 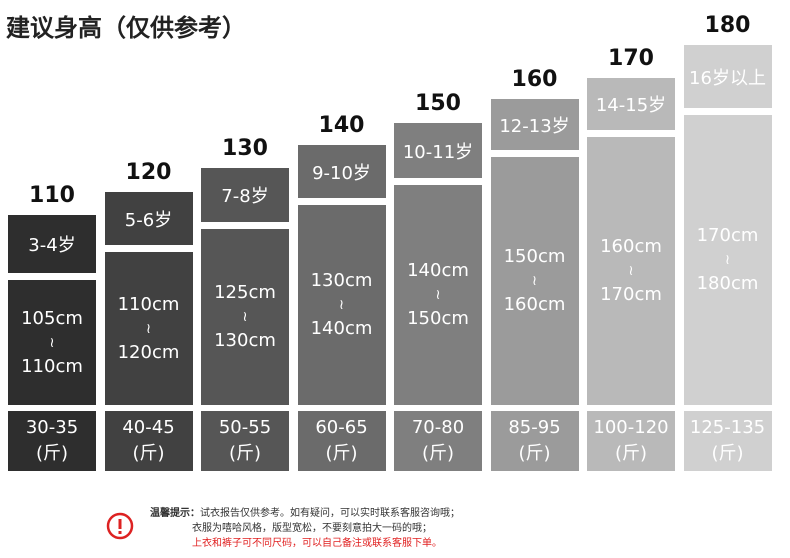 I want to click on age-box: 3-4岁, so click(x=52, y=244).